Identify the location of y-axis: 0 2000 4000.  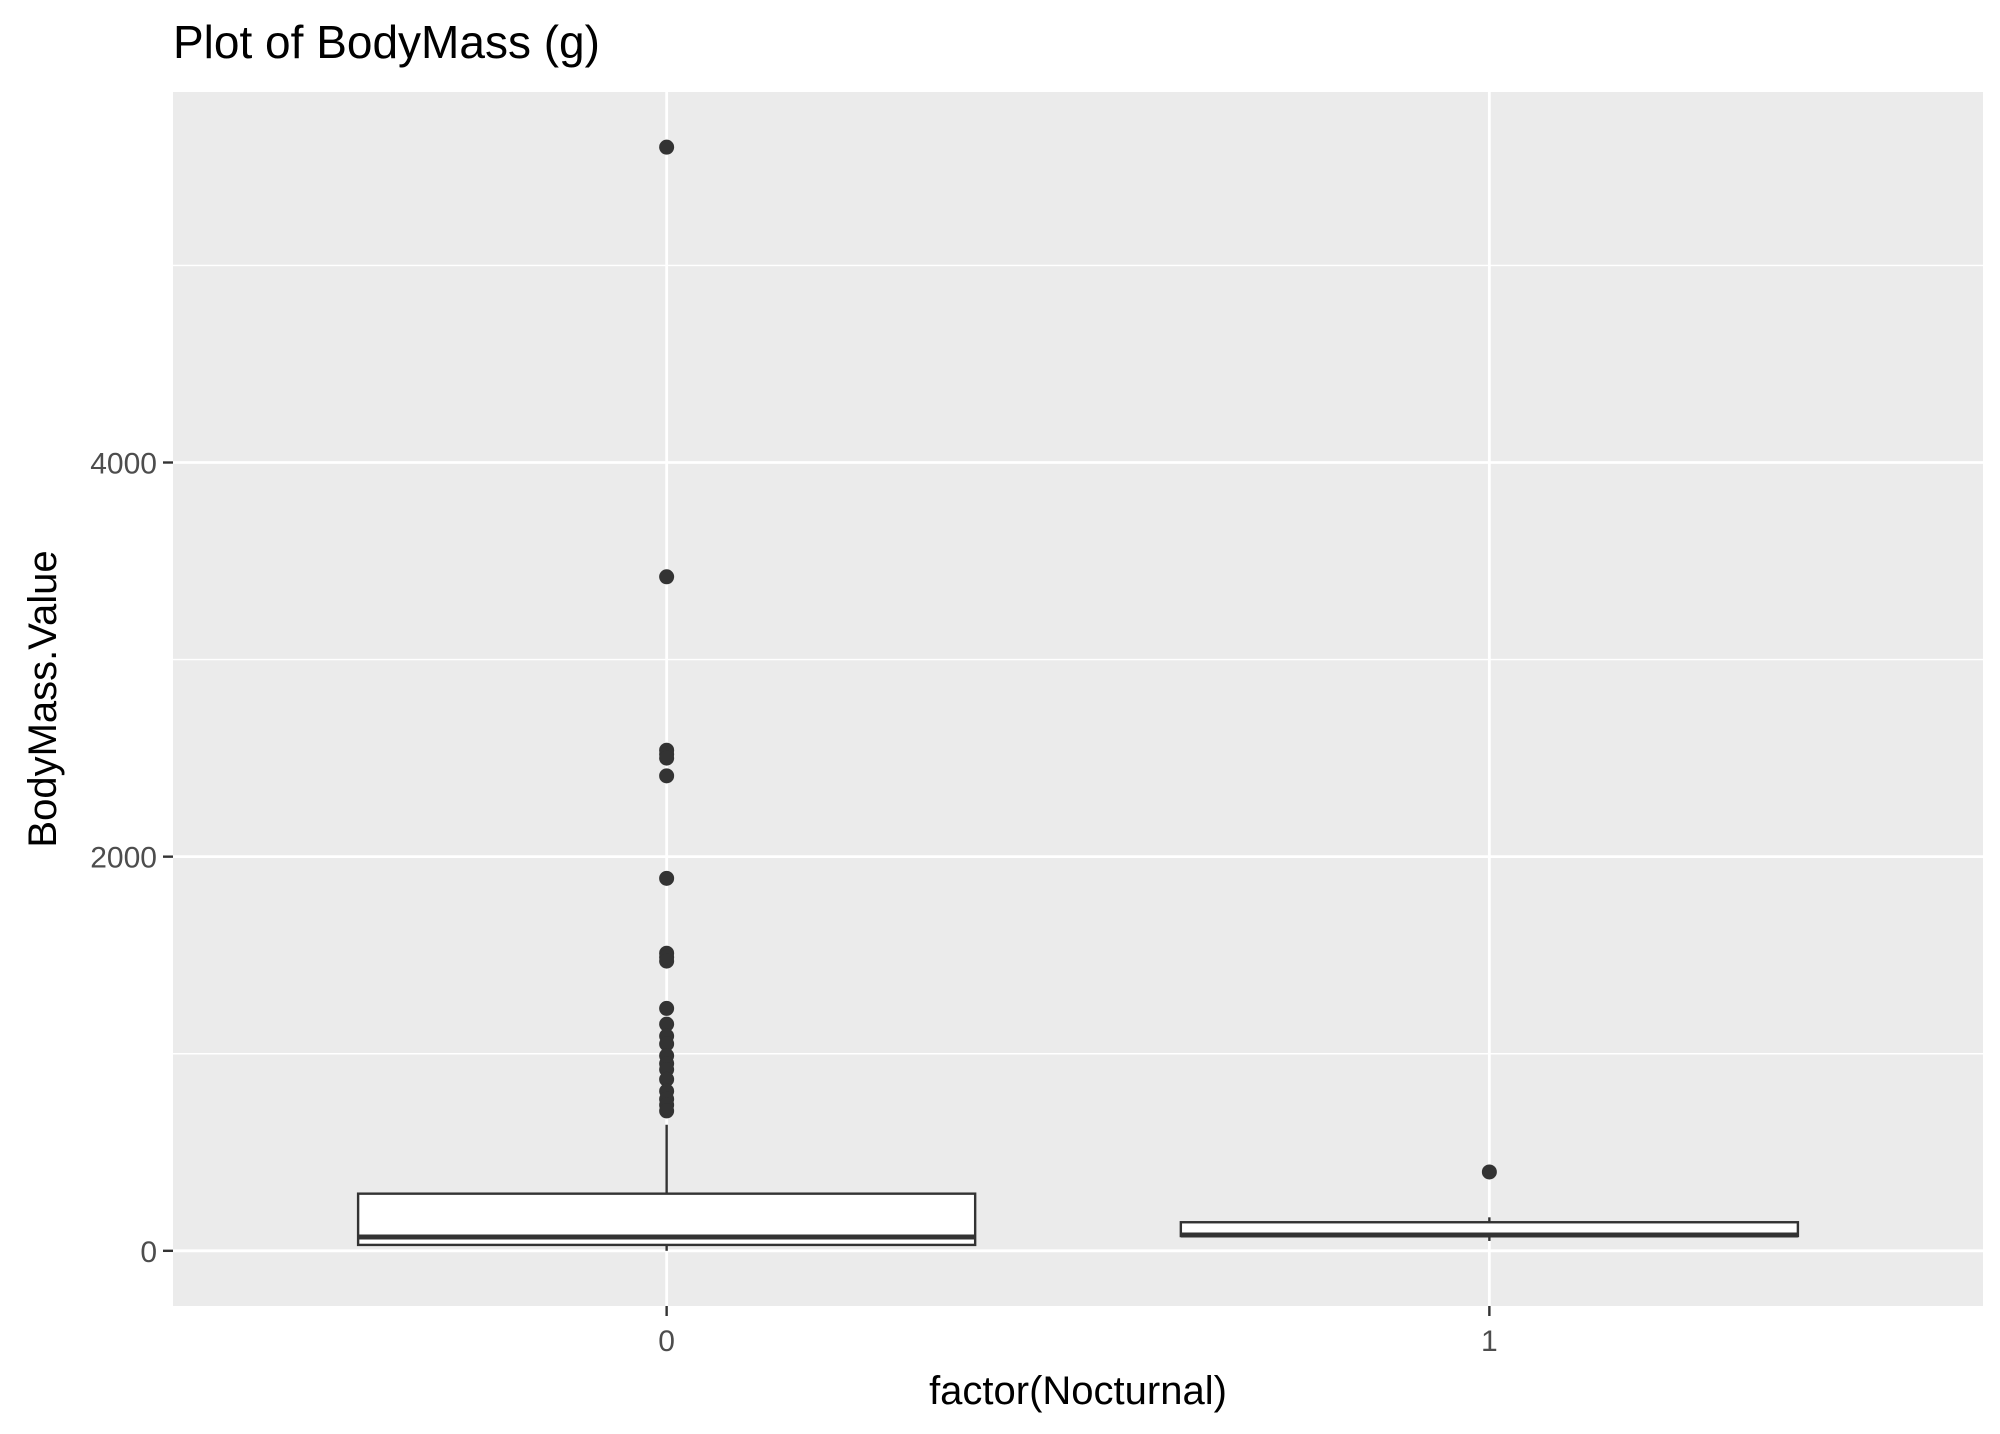
(131, 858).